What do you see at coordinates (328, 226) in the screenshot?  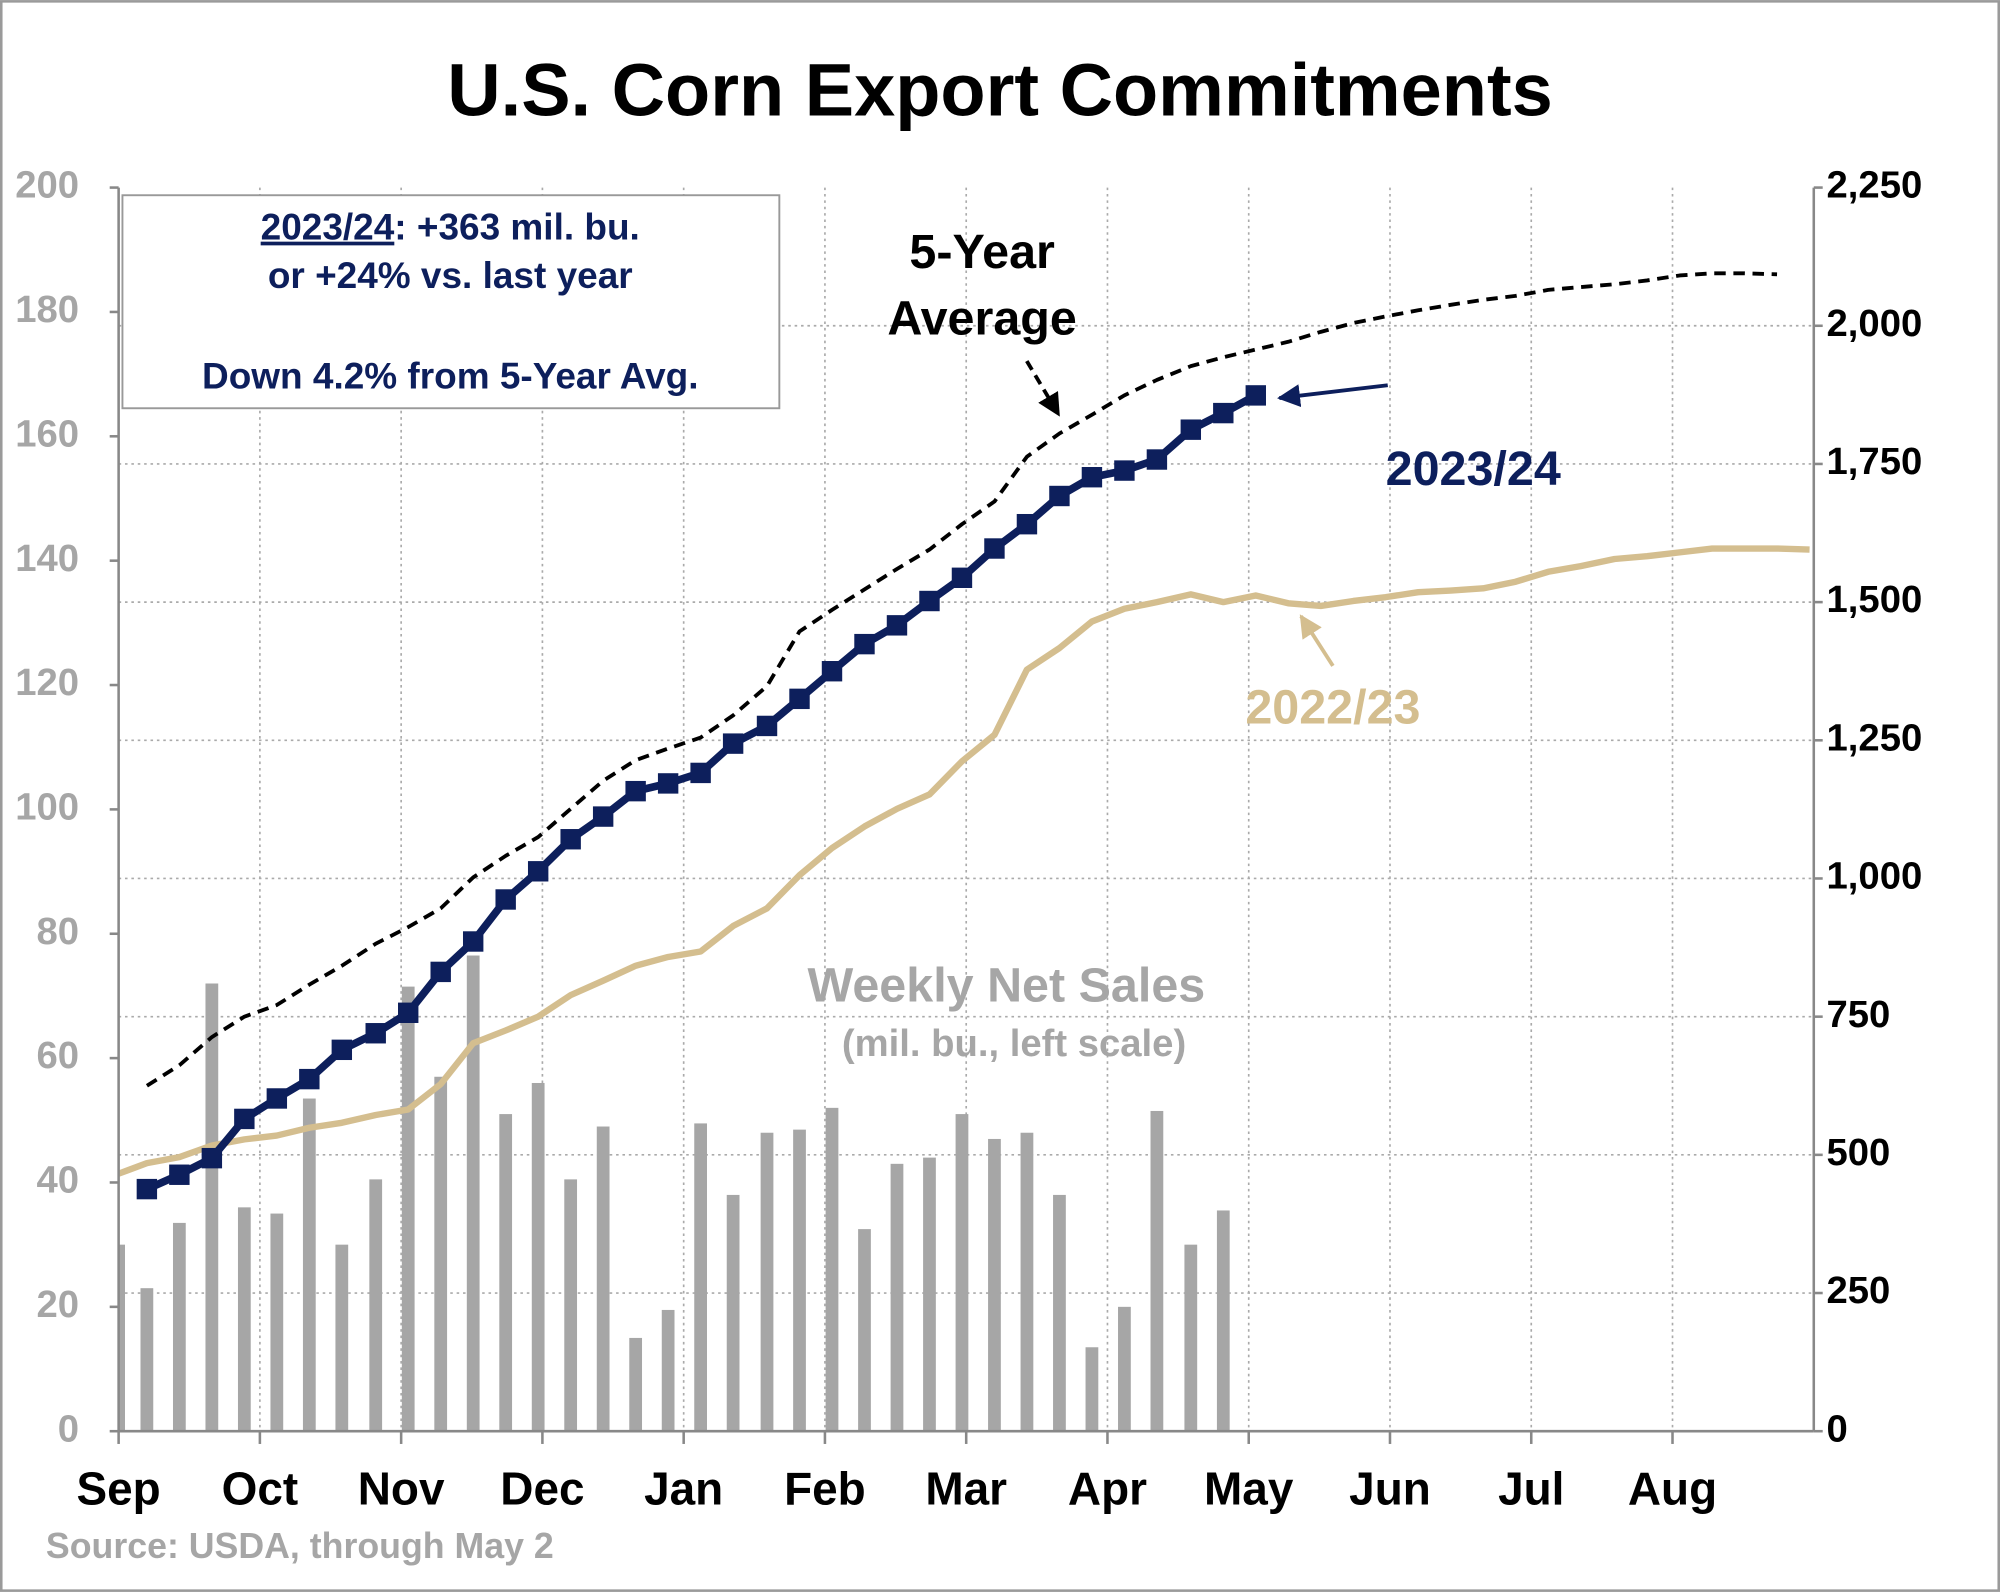 I see `note-underlined: 2023/24` at bounding box center [328, 226].